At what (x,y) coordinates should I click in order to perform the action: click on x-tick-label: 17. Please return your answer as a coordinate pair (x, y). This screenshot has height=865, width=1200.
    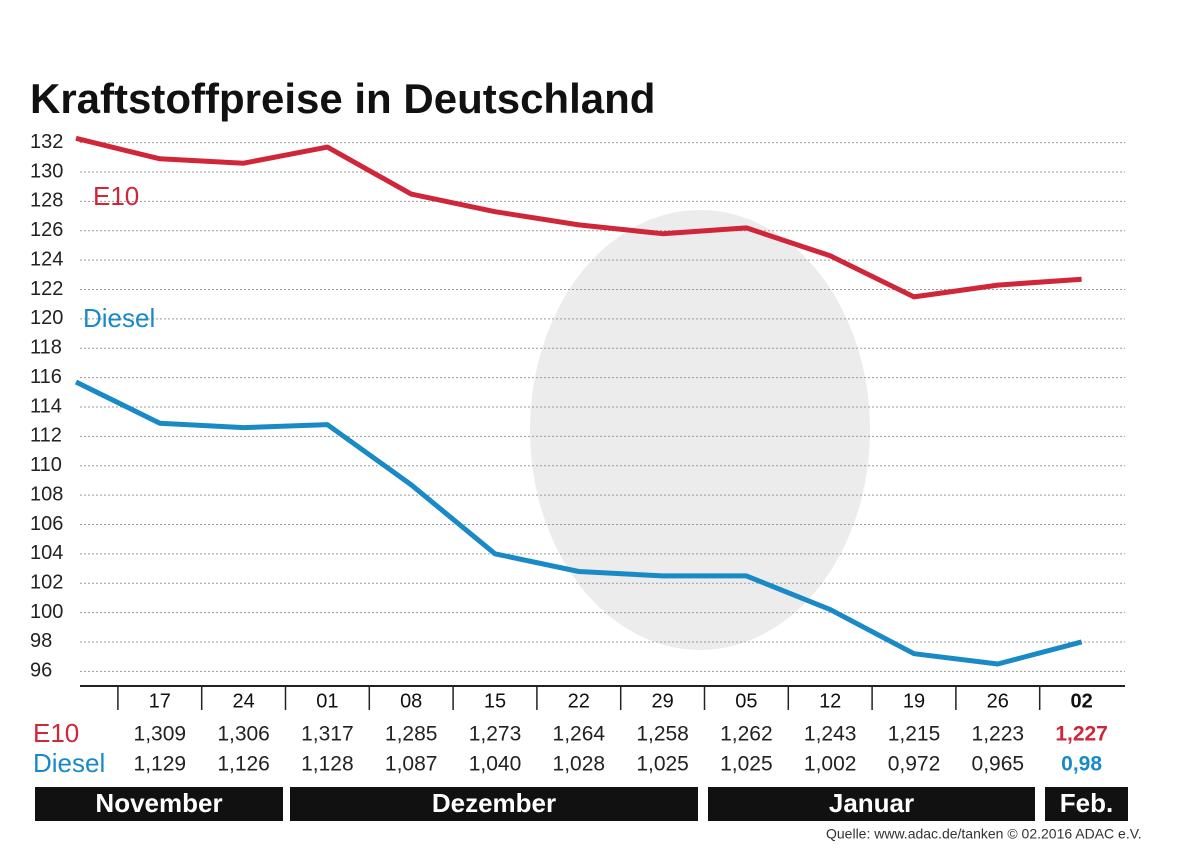
    Looking at the image, I should click on (160, 701).